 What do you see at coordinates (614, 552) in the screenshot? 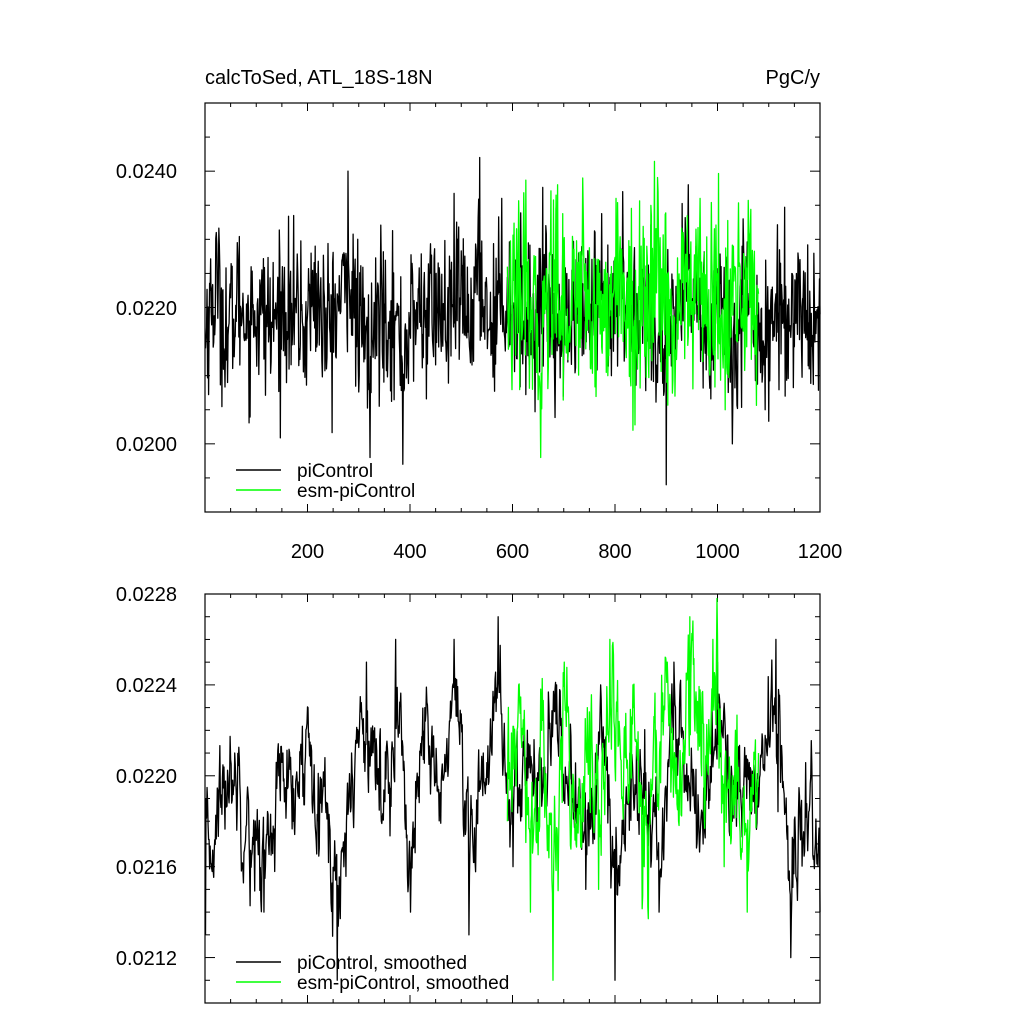
I see `xtick-label: 800` at bounding box center [614, 552].